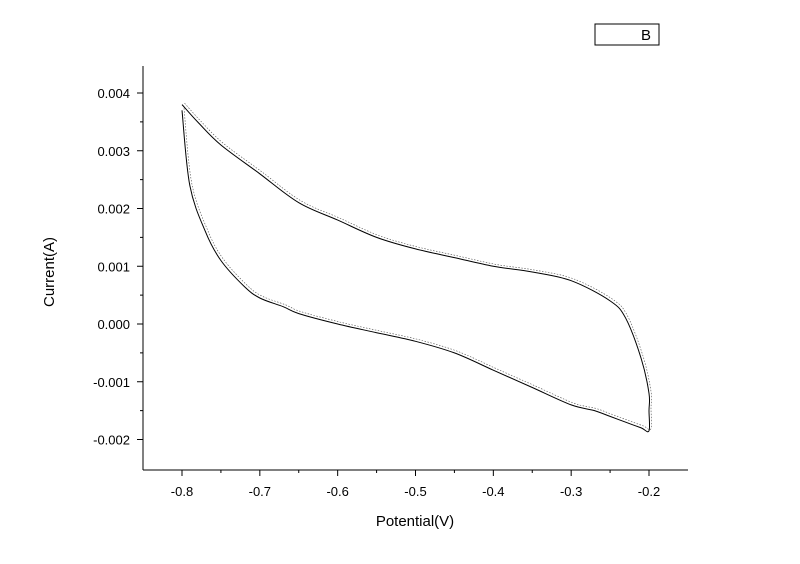 The image size is (800, 564). Describe the element at coordinates (113, 151) in the screenshot. I see `y-tick-label: 0.003` at that location.